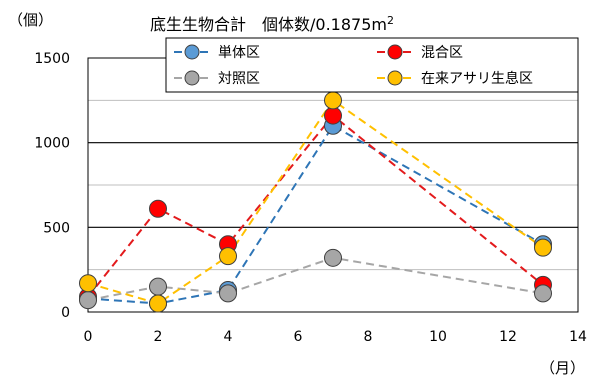 The width and height of the screenshot is (609, 380). Describe the element at coordinates (477, 78) in the screenshot. I see `legend-label: 在来アサリ生息区` at that location.